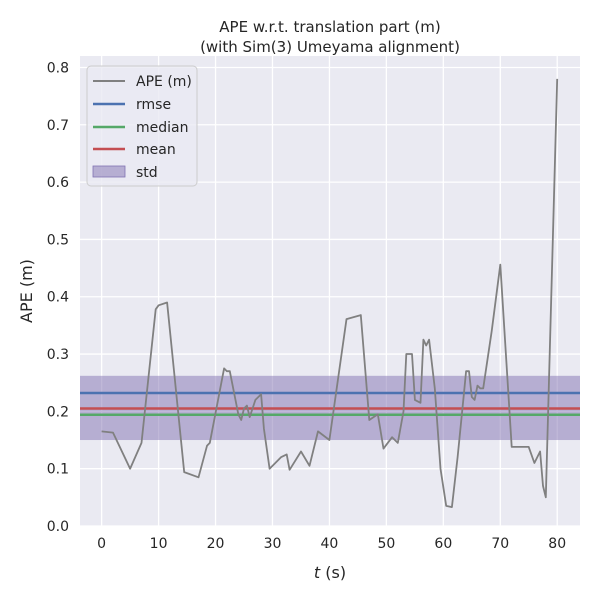 This screenshot has height=600, width=600. Describe the element at coordinates (557, 544) in the screenshot. I see `x-tick-label: 80` at that location.